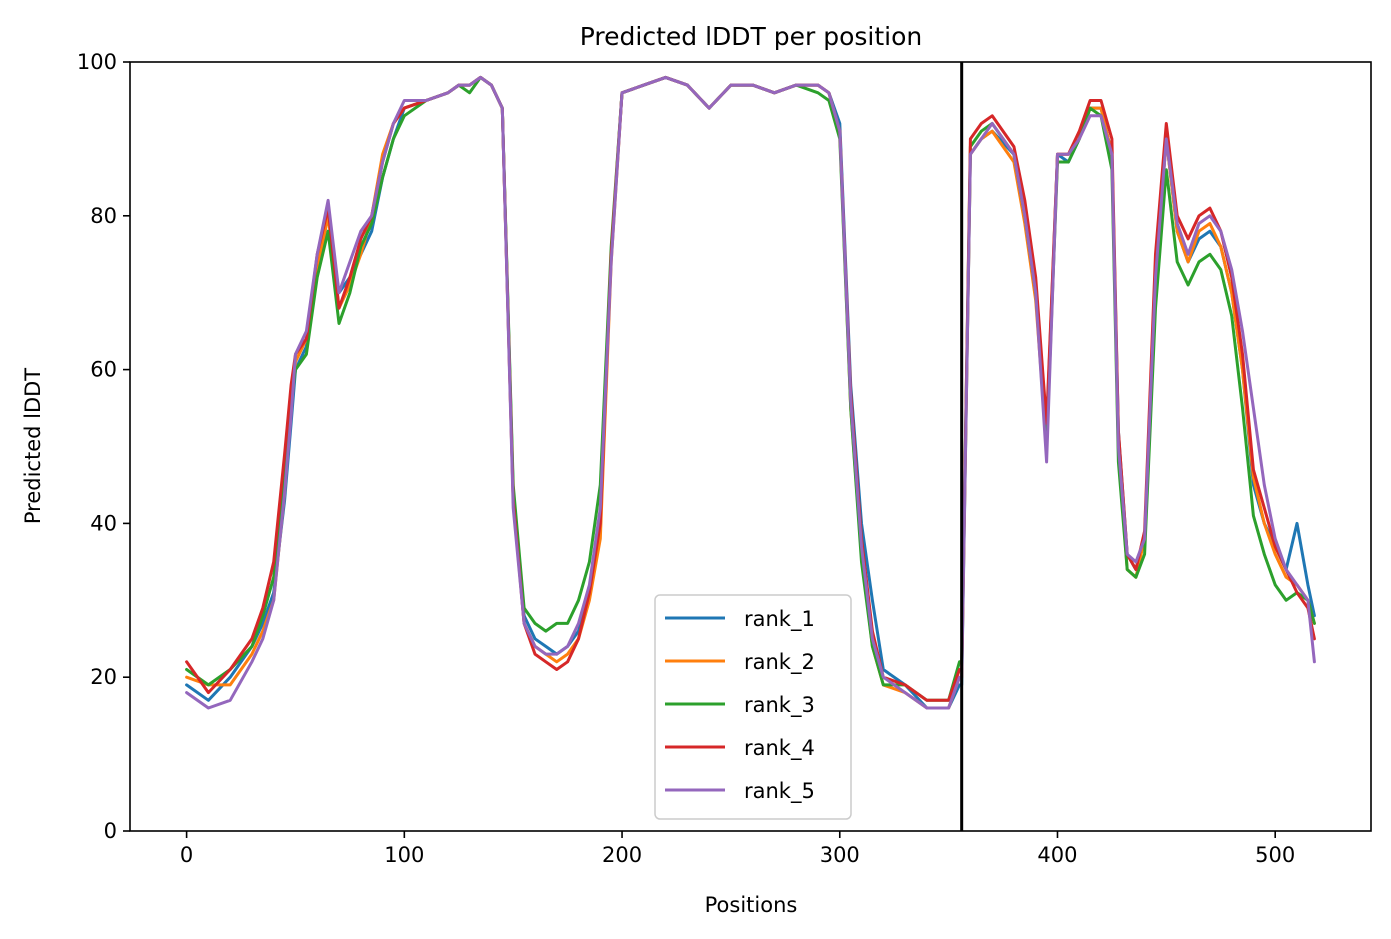  I want to click on y-tick-label: 100, so click(97, 62).